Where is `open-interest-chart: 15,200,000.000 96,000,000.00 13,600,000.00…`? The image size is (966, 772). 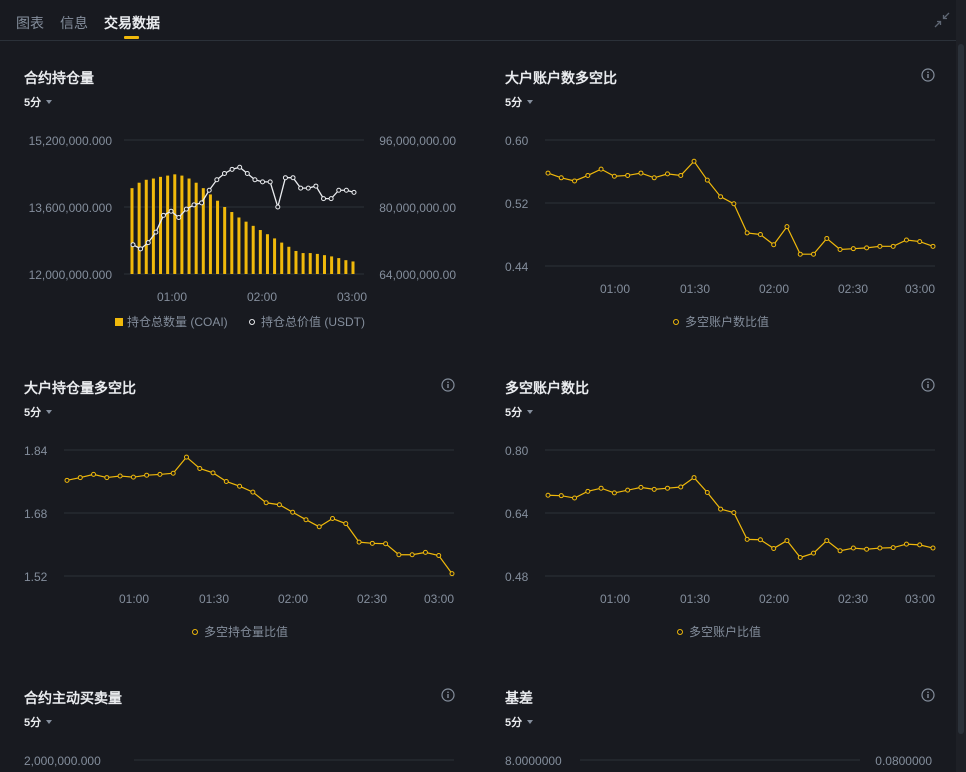 open-interest-chart: 15,200,000.000 96,000,000.00 13,600,000.00… is located at coordinates (244, 188).